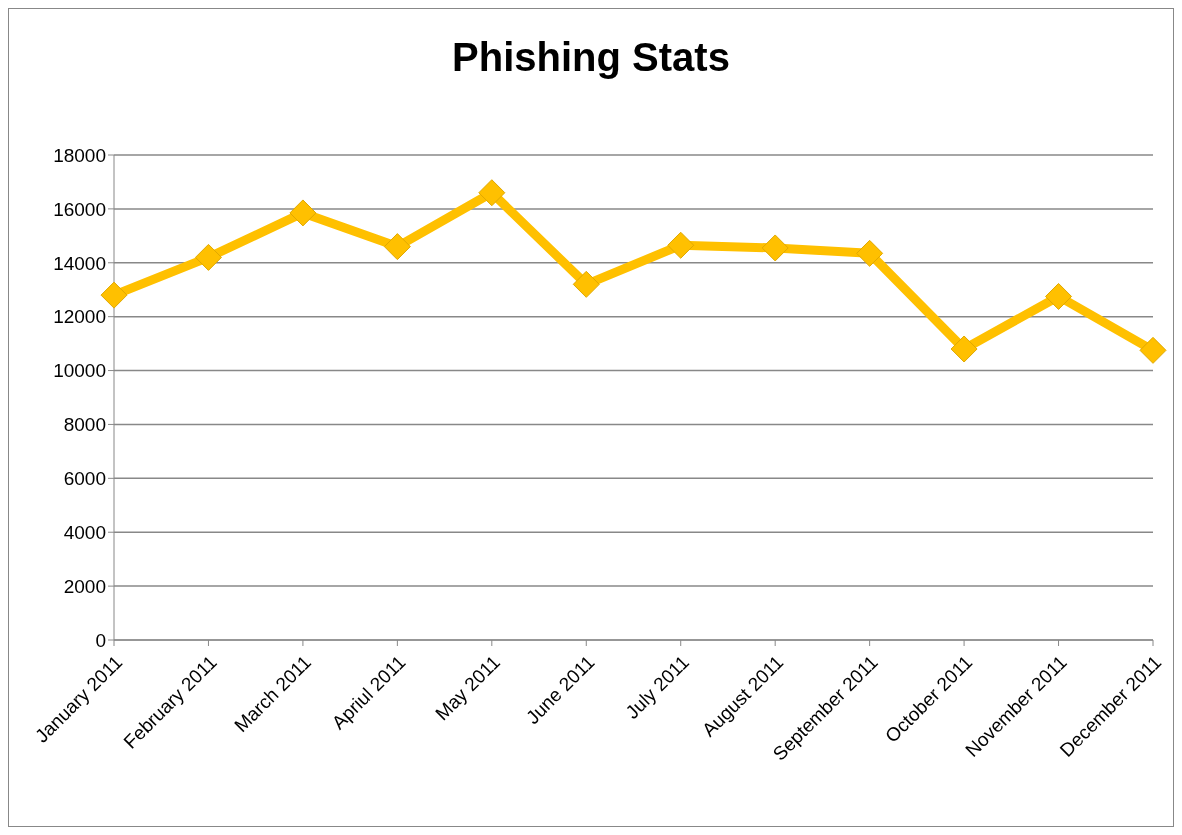  Describe the element at coordinates (84, 532) in the screenshot. I see `y-tick-label: 4000` at that location.